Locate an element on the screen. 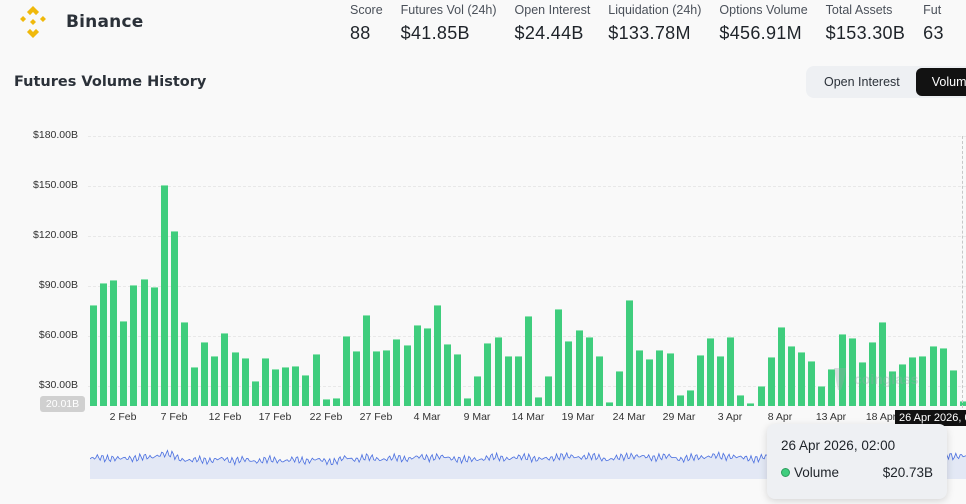  tab-volume: Volum is located at coordinates (940, 82).